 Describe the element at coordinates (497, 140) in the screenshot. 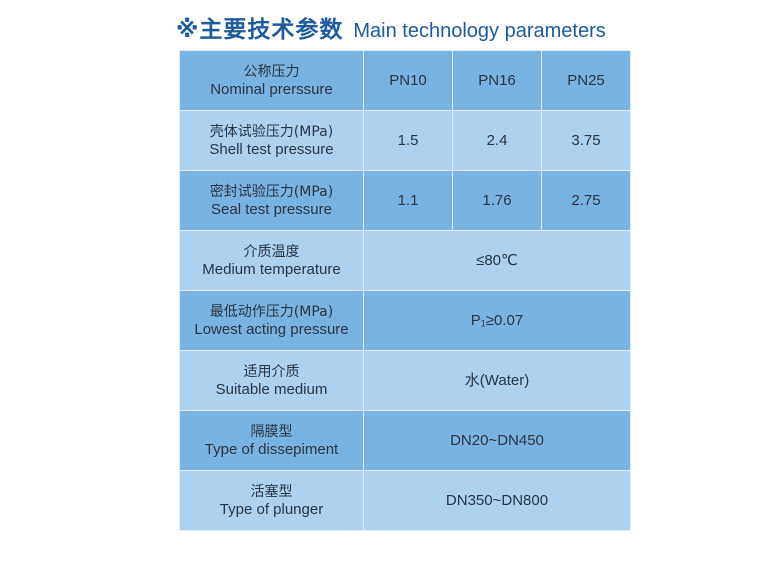

I see `cell: 2.4` at that location.